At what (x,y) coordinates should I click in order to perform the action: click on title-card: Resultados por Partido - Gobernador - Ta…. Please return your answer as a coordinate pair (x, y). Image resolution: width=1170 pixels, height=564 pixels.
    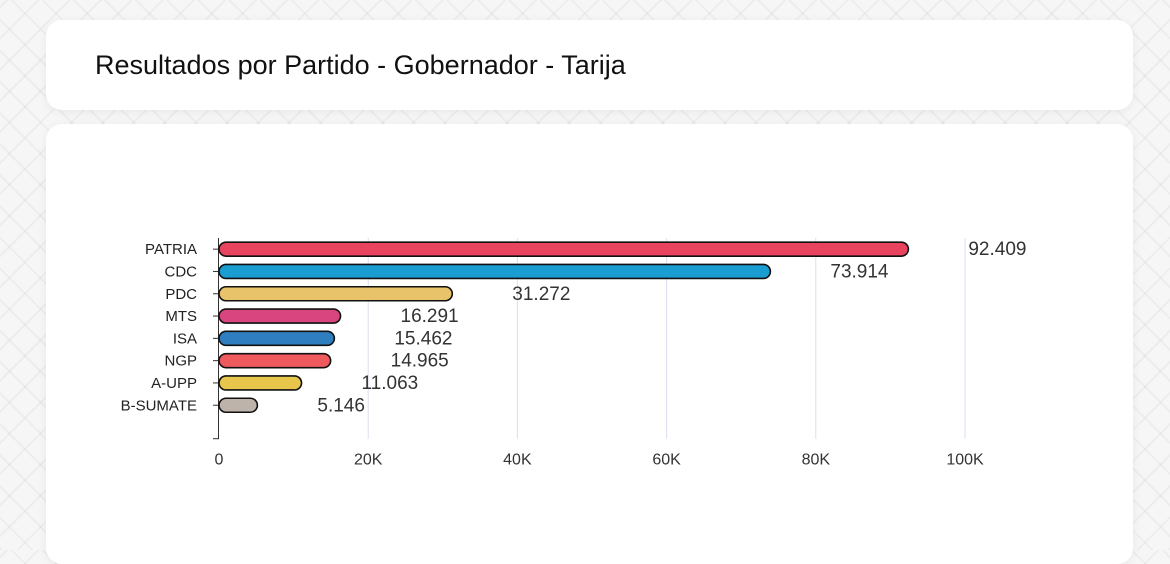
    Looking at the image, I should click on (589, 65).